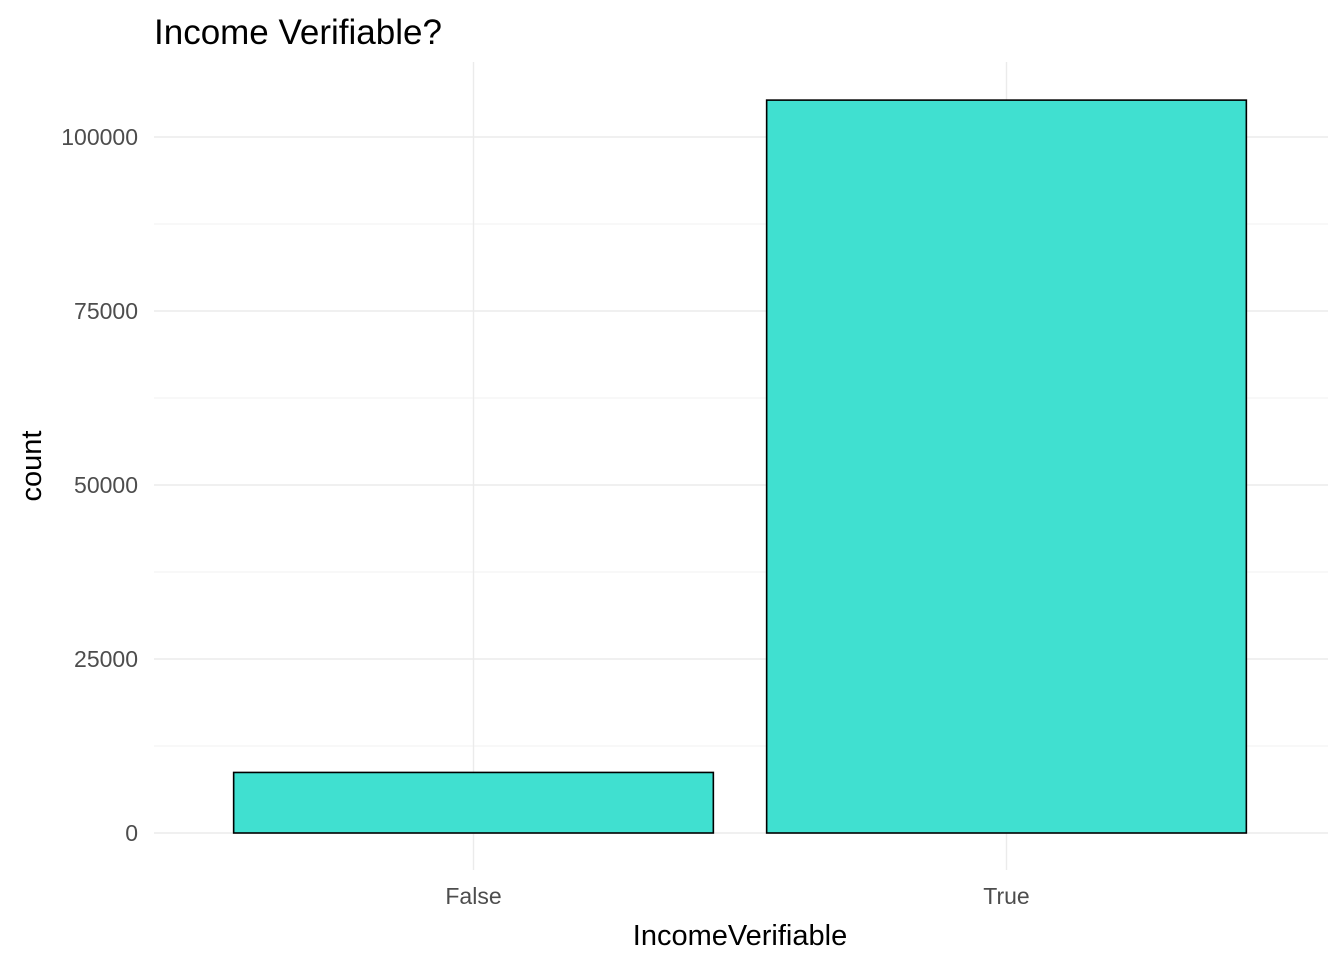 This screenshot has width=1344, height=960. What do you see at coordinates (106, 311) in the screenshot?
I see `y-tick-label: 75000` at bounding box center [106, 311].